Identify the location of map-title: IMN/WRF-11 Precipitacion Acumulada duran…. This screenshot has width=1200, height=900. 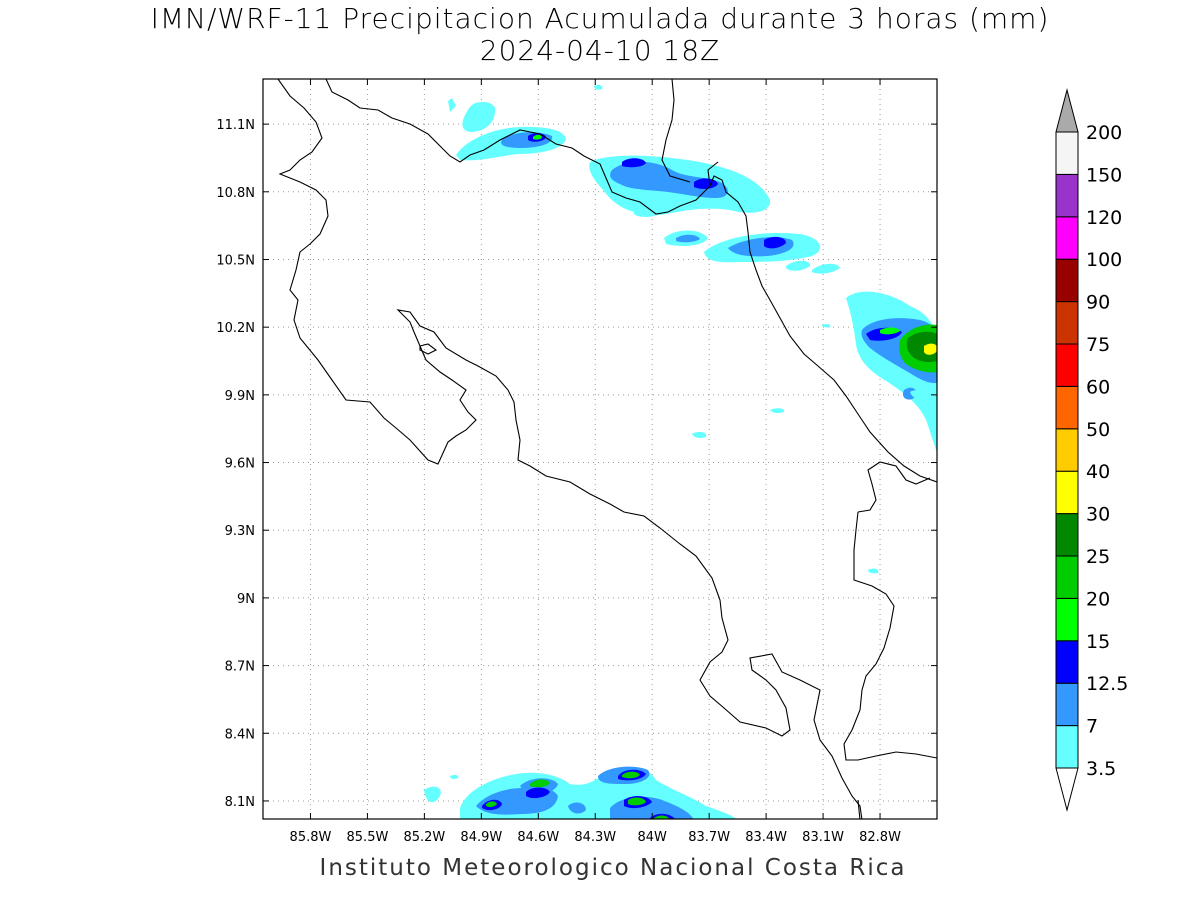
(600, 18).